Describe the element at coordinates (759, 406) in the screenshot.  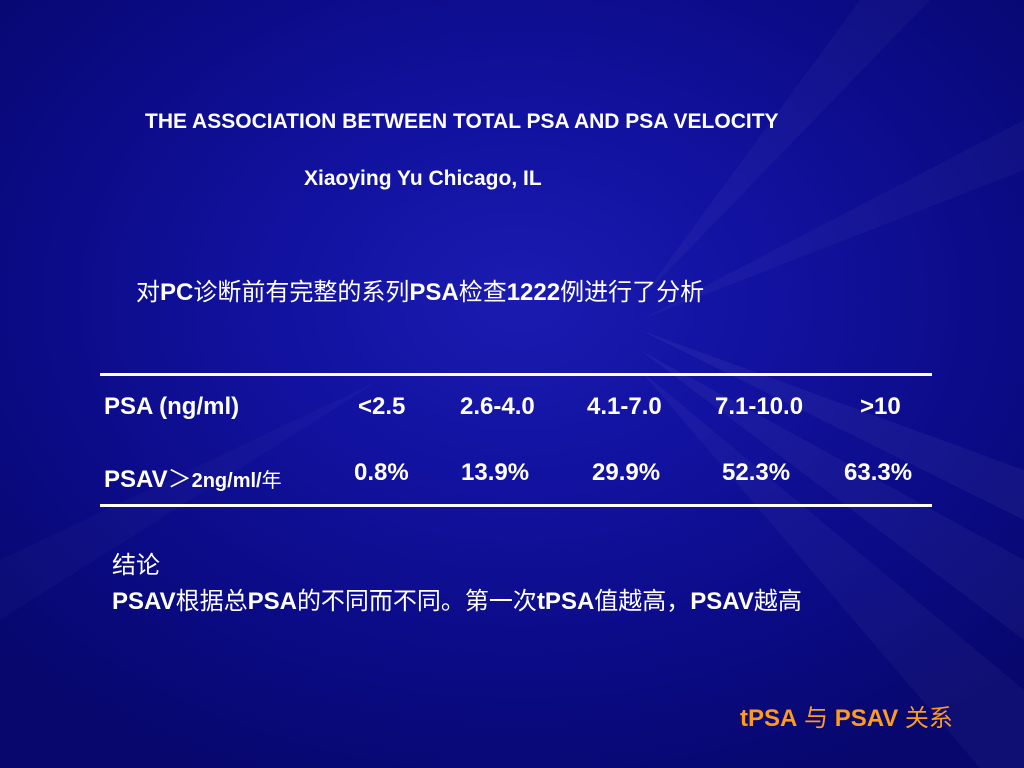
I see `table-cell: 7.1-10.0` at that location.